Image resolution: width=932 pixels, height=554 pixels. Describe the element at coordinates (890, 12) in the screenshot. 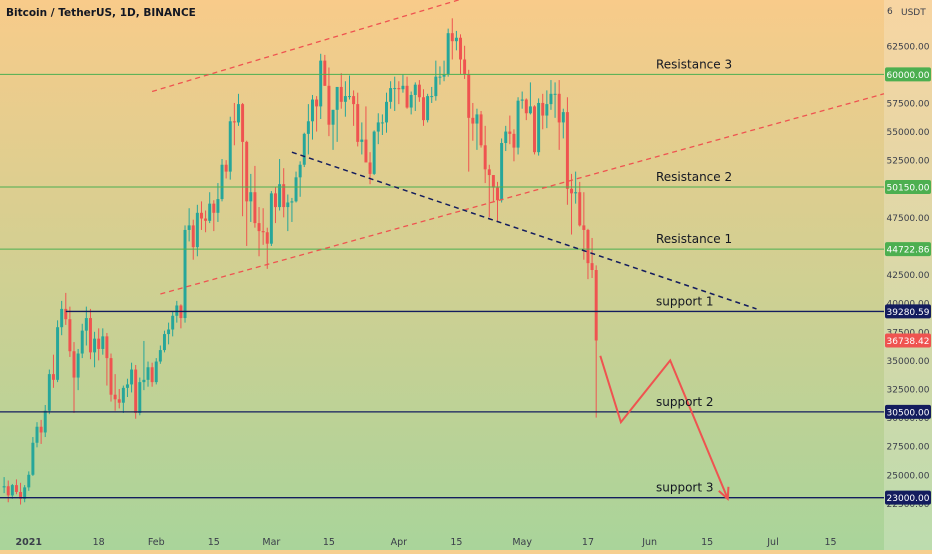

I see `scale-settings-icon: 6` at that location.